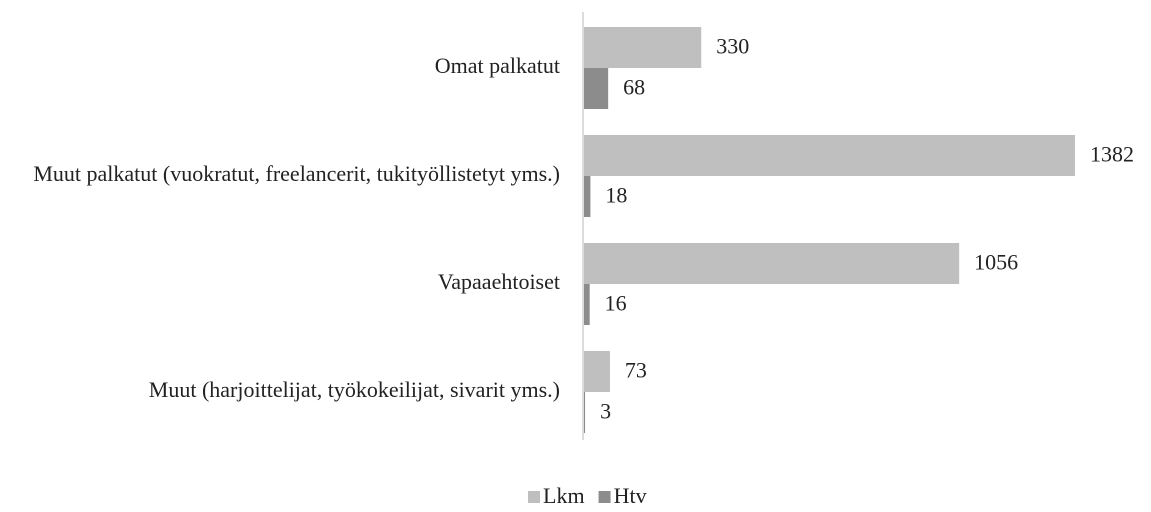 This screenshot has width=1151, height=512. I want to click on value-label: 73, so click(636, 370).